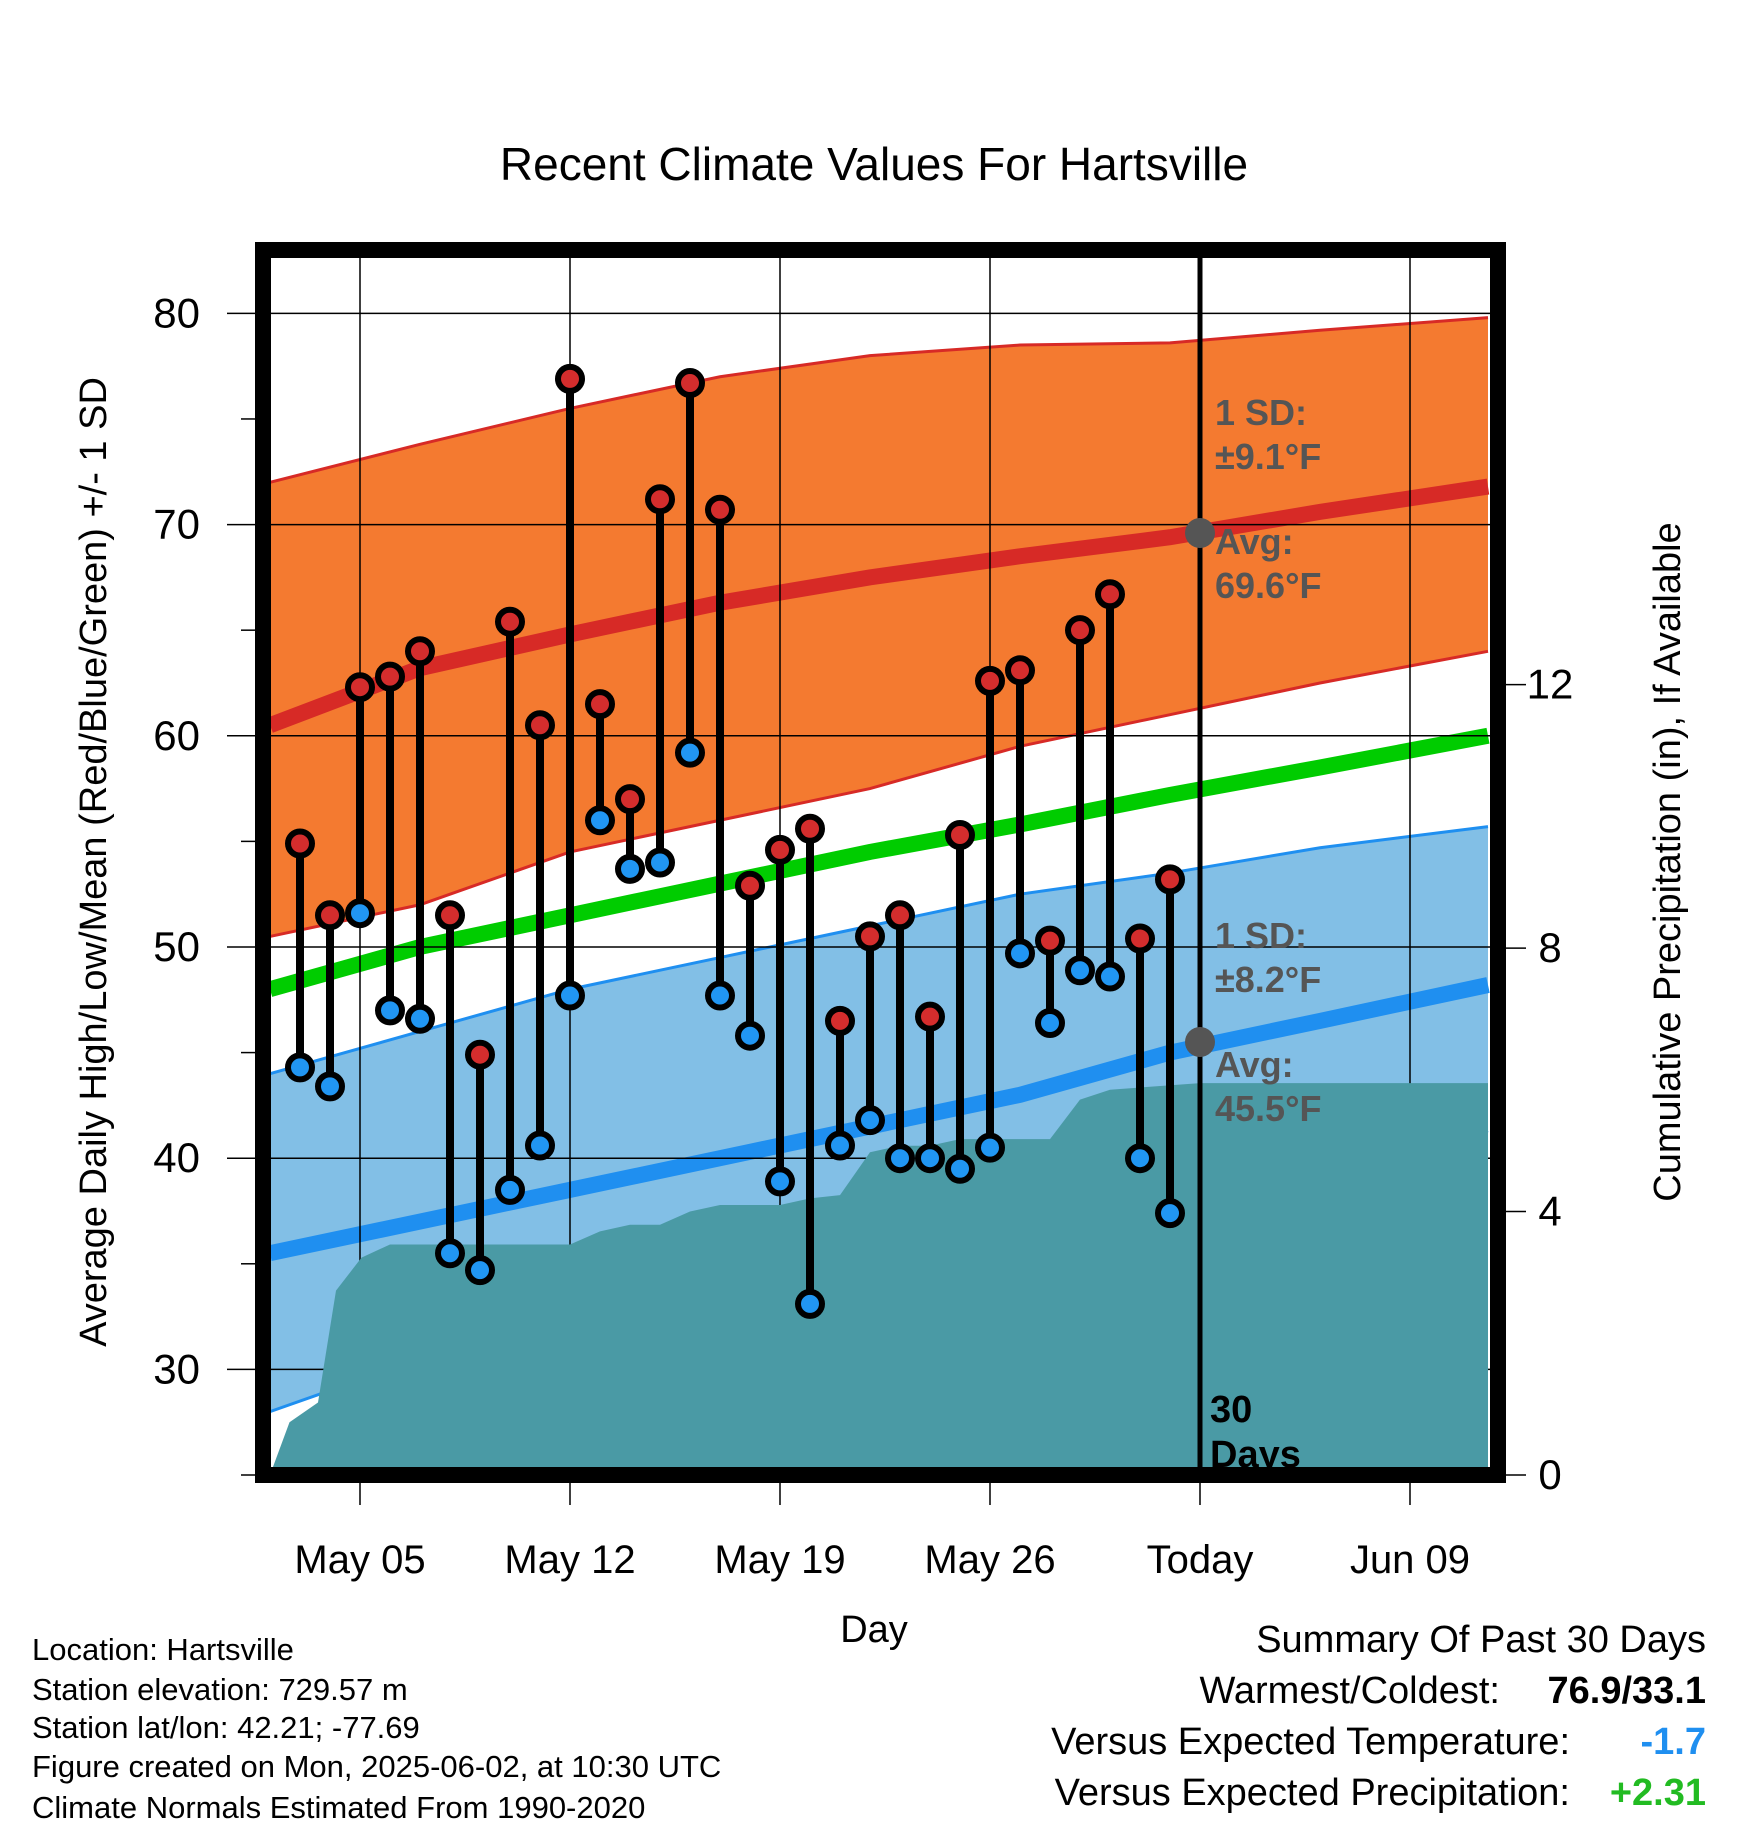 The image size is (1748, 1828). I want to click on chart-title: Recent Climate Values For Hartsville, so click(874, 164).